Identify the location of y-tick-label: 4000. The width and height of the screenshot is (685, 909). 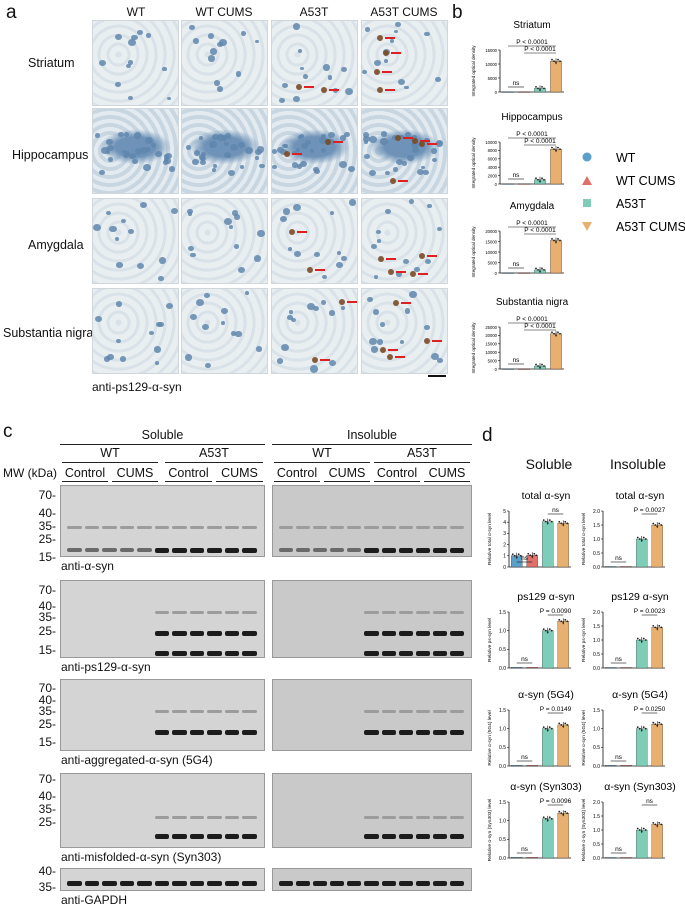
(493, 167).